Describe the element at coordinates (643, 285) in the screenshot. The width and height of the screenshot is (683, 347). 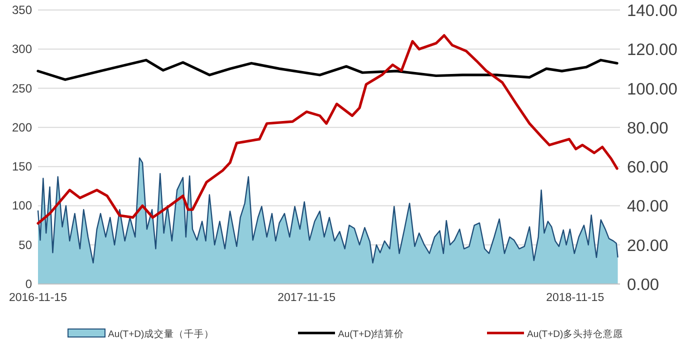
I see `y2-tick-label: 0.00` at that location.